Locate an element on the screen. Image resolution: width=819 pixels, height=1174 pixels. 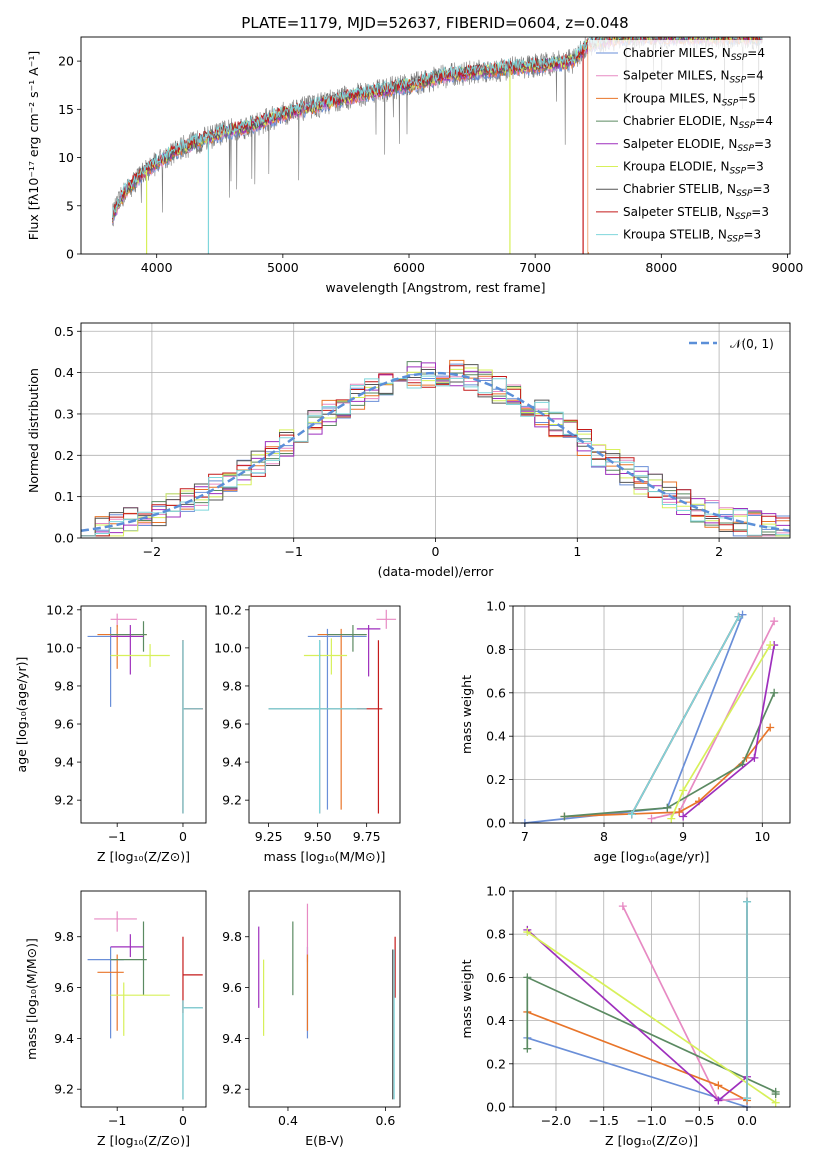
age_vs_Z-frame is located at coordinates (143, 714).